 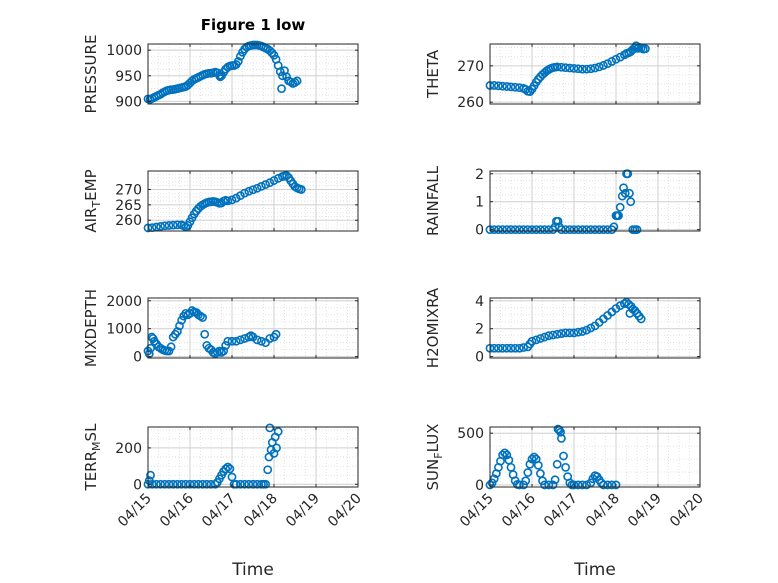 What do you see at coordinates (433, 200) in the screenshot?
I see `y-axis-label: RAINFALL` at bounding box center [433, 200].